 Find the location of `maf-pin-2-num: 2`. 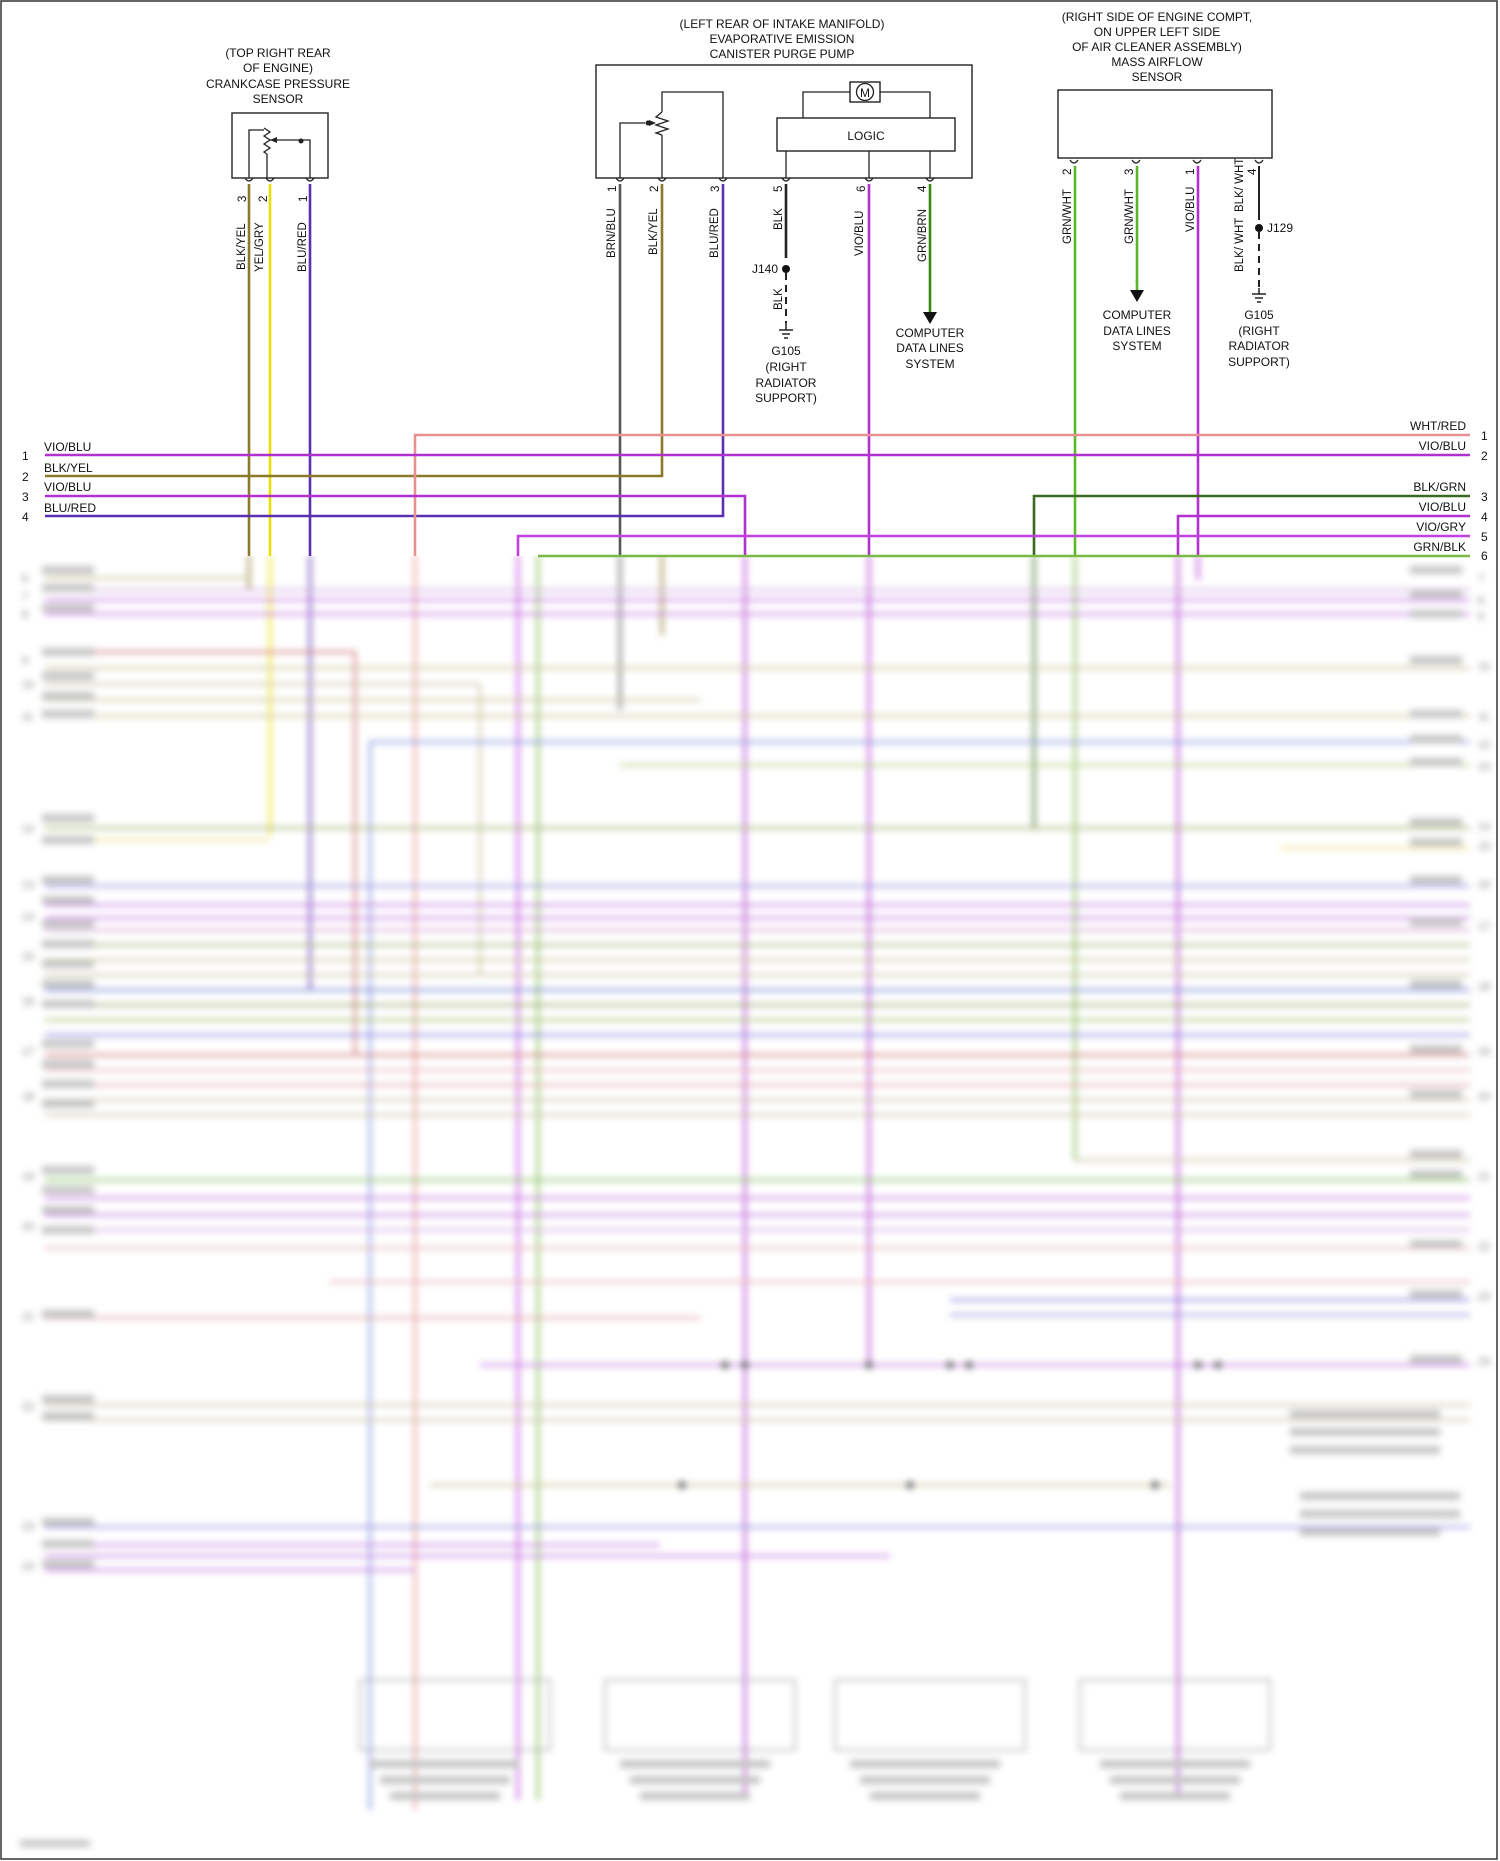

maf-pin-2-num: 2 is located at coordinates (1068, 172).